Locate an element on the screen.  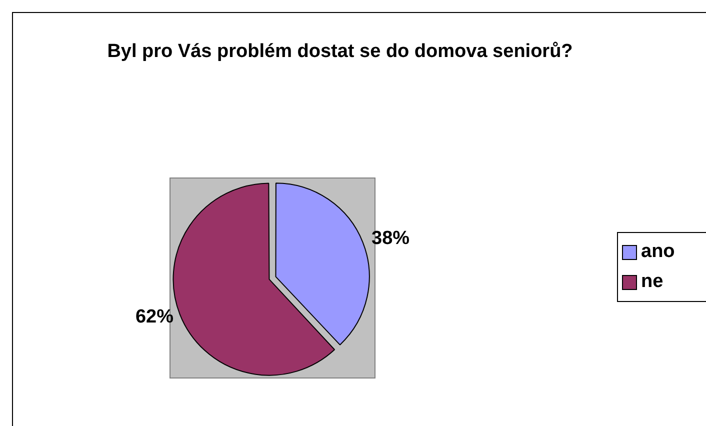
legend-label: ne is located at coordinates (652, 282).